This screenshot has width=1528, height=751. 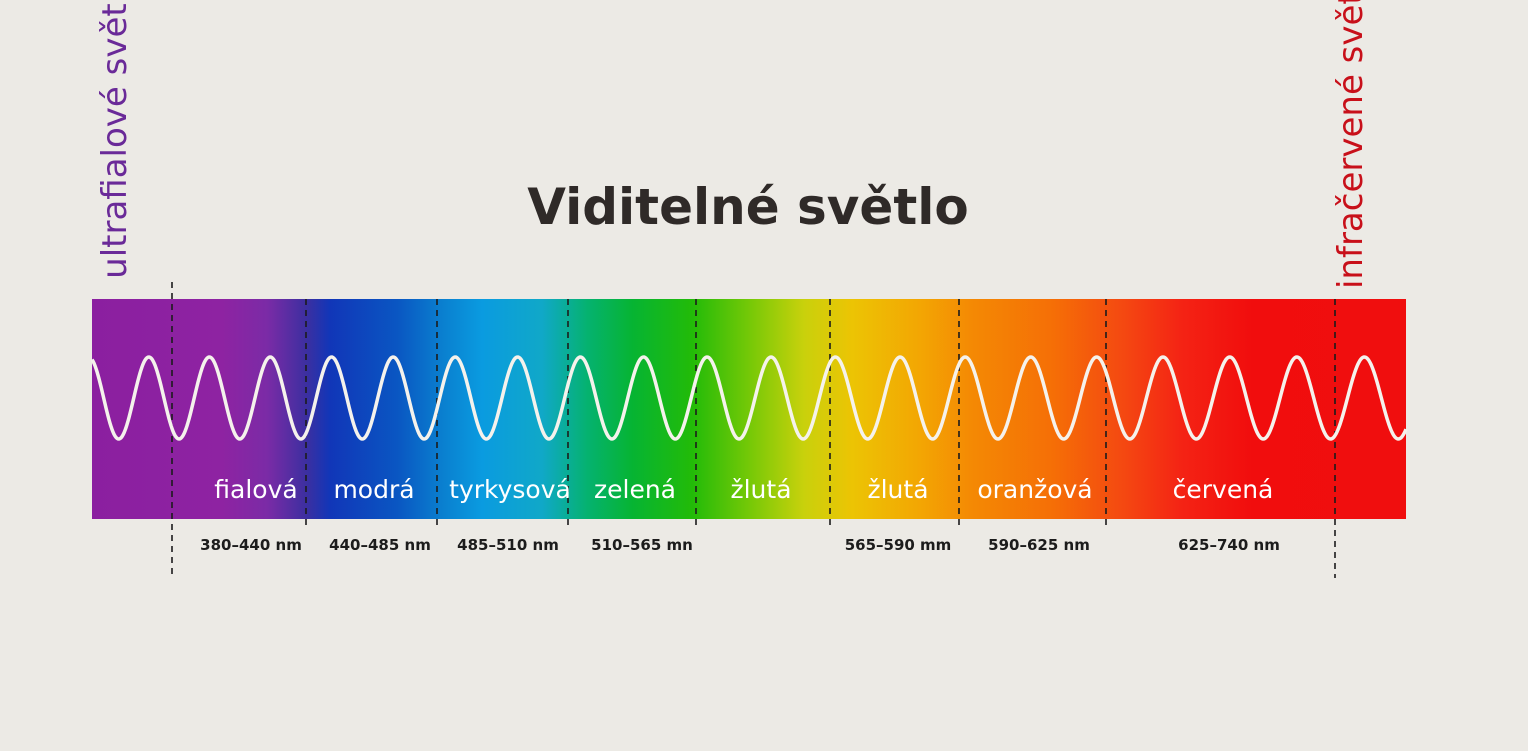 I want to click on band-label-zluta-2: žlutá, so click(x=898, y=489).